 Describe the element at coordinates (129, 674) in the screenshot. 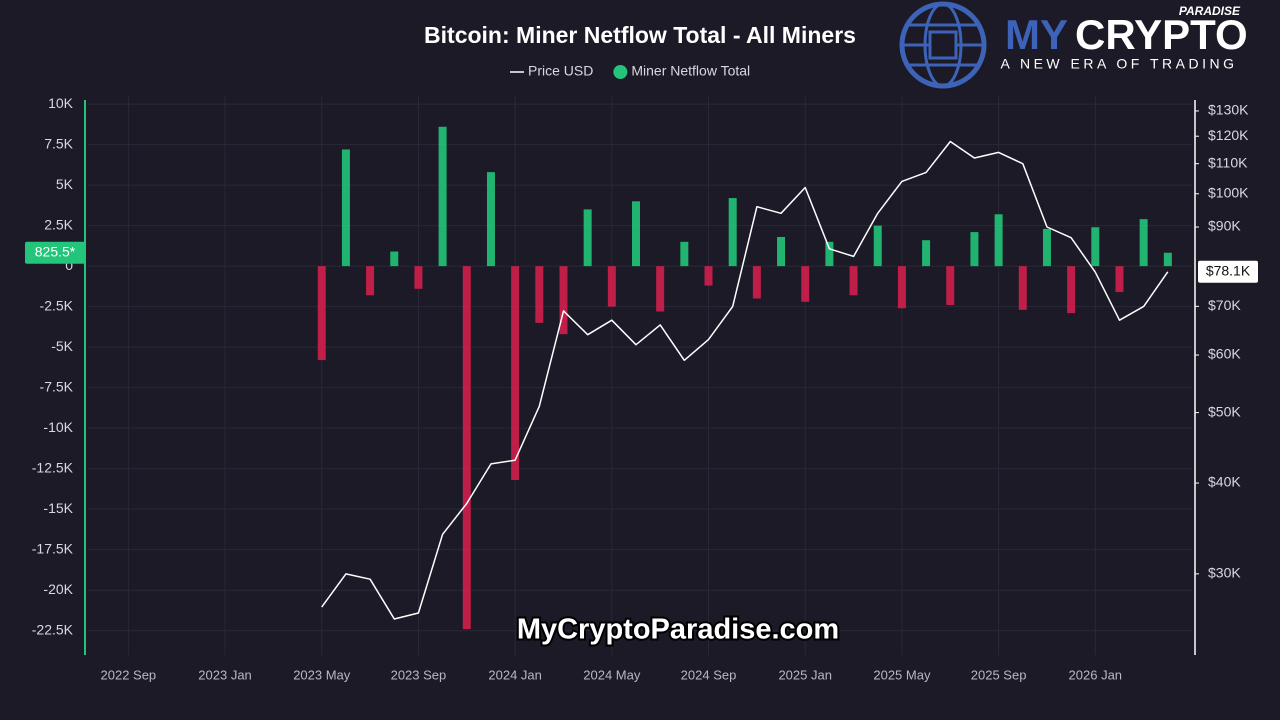

I see `x-tick-label: 2022 Sep` at that location.